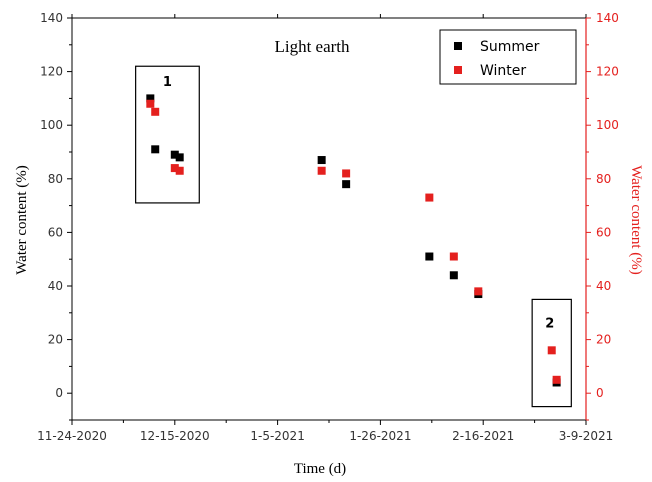  I want to click on chart-title: Light earth, so click(312, 46).